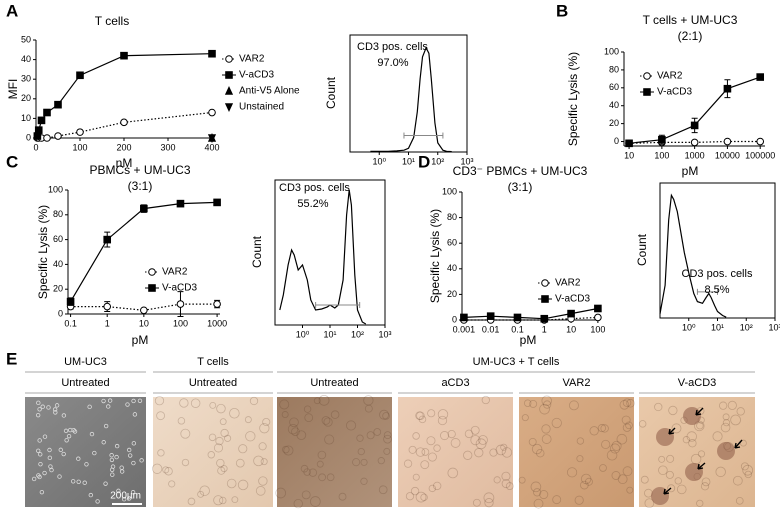  Describe the element at coordinates (123, 147) in the screenshot. I see `x-tick-label: 200` at that location.